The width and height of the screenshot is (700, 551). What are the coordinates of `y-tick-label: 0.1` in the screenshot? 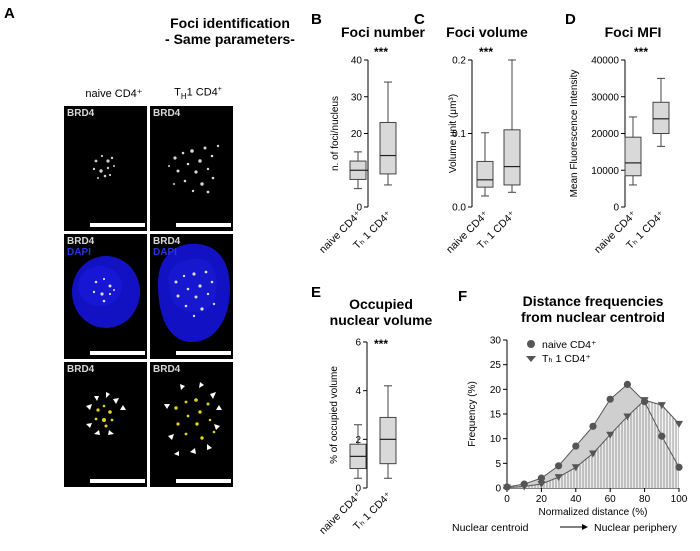 It's located at (459, 134).